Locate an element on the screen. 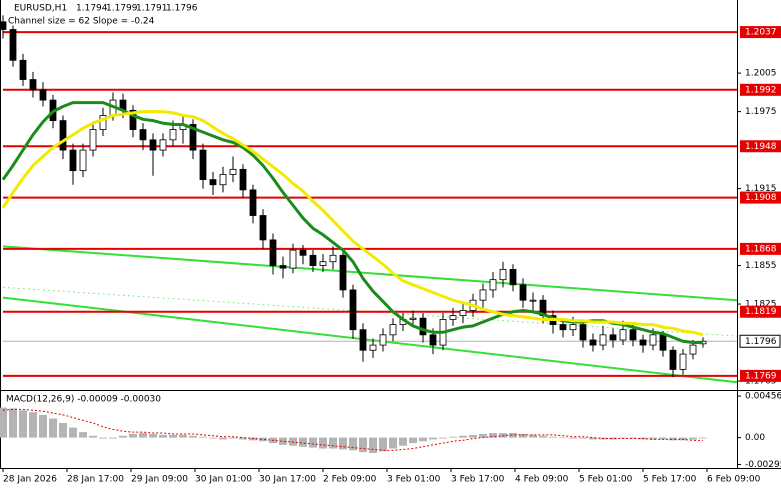 Image resolution: width=781 pixels, height=489 pixels. macd-y-tick-label: 0.00456 is located at coordinates (763, 397).